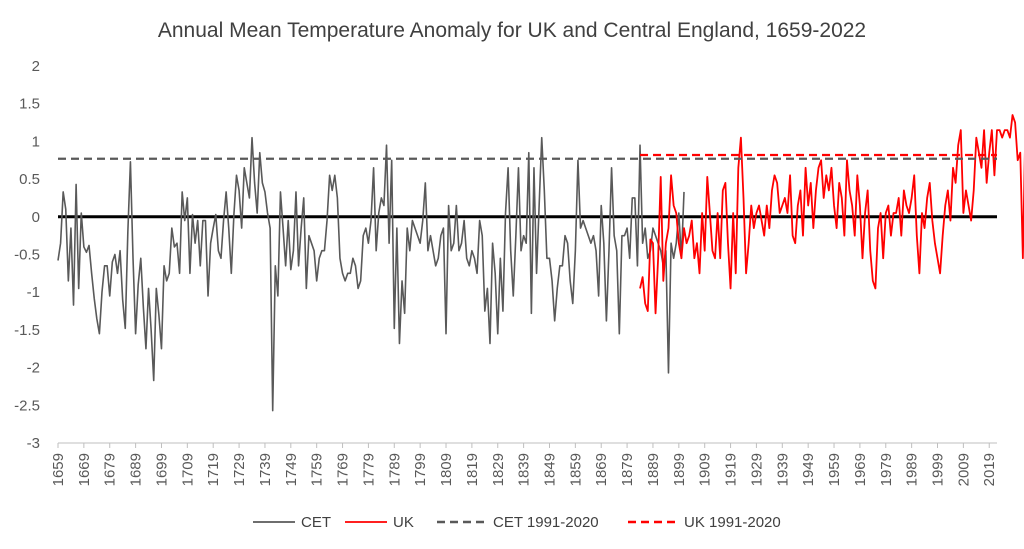  I want to click on x-tick-label: 1999, so click(938, 469).